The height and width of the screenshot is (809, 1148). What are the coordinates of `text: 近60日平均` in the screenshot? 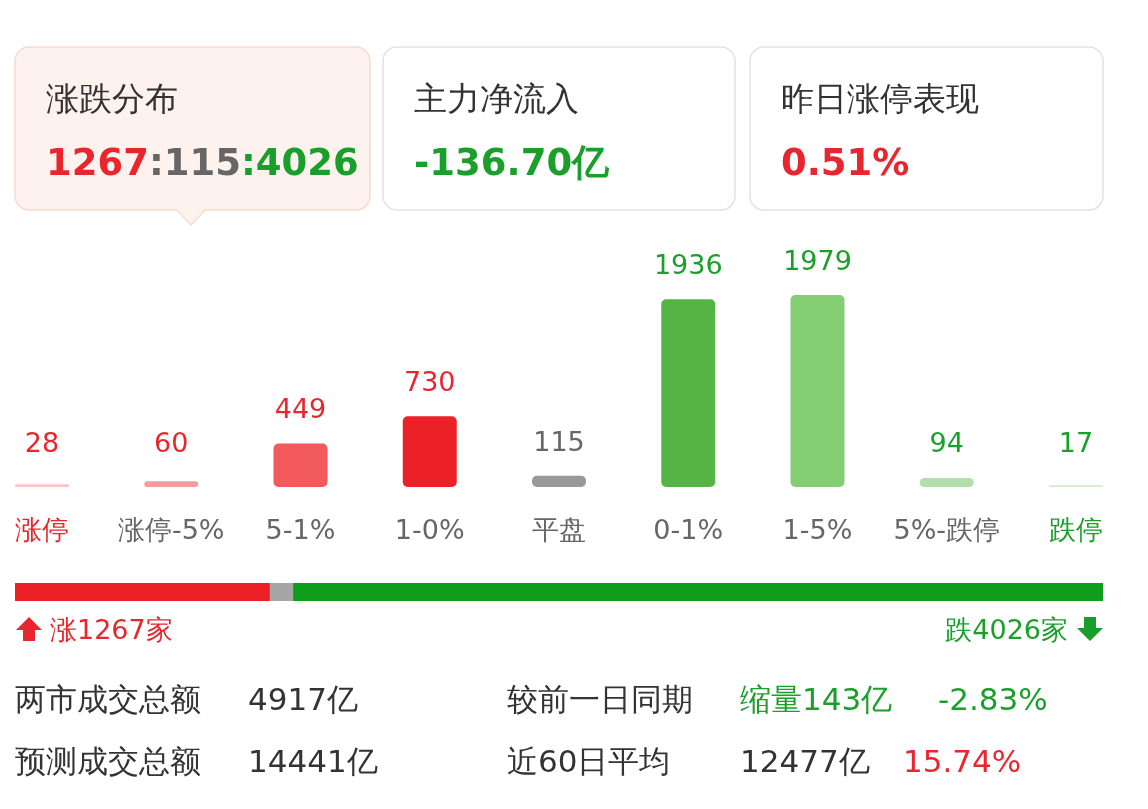 It's located at (589, 761).